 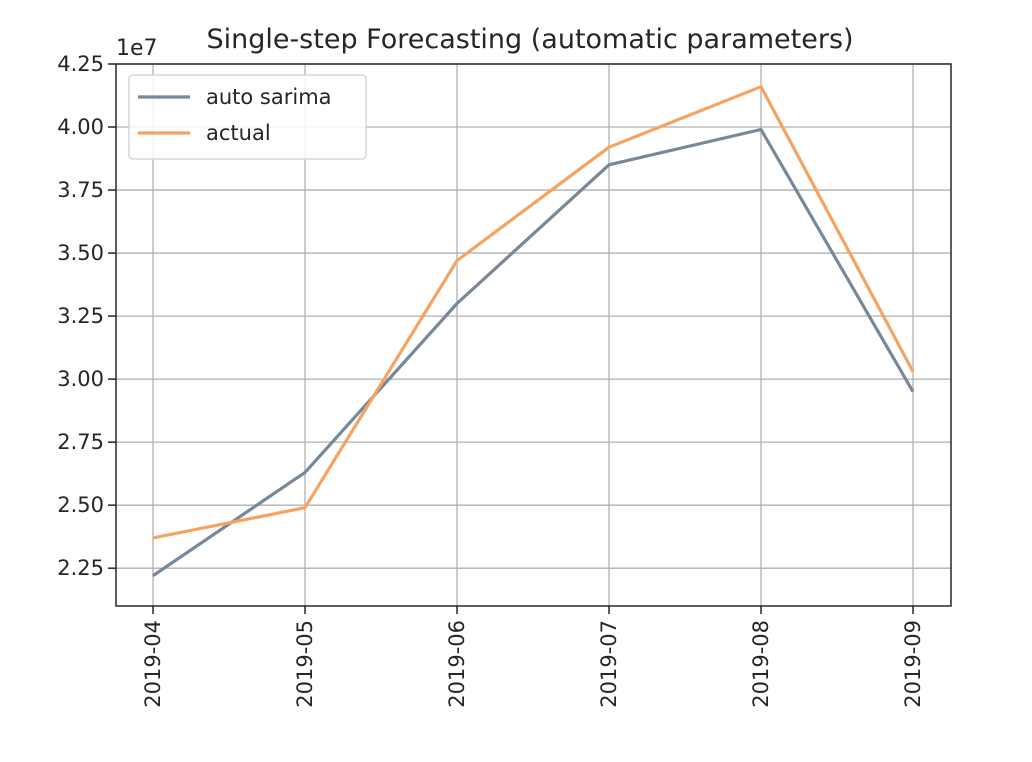 I want to click on legend: auto sarima actual, so click(x=247, y=117).